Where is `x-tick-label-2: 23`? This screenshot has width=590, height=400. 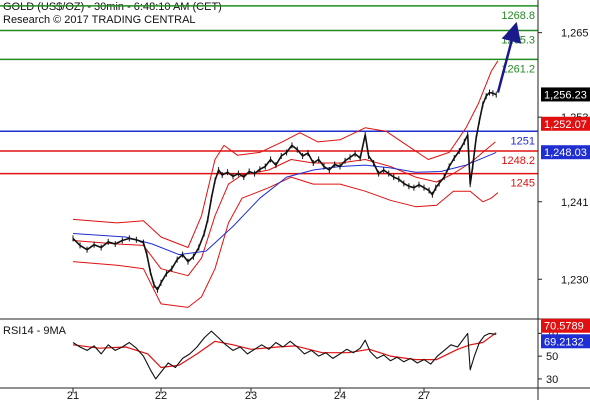
x-tick-label-2: 23 is located at coordinates (251, 395).